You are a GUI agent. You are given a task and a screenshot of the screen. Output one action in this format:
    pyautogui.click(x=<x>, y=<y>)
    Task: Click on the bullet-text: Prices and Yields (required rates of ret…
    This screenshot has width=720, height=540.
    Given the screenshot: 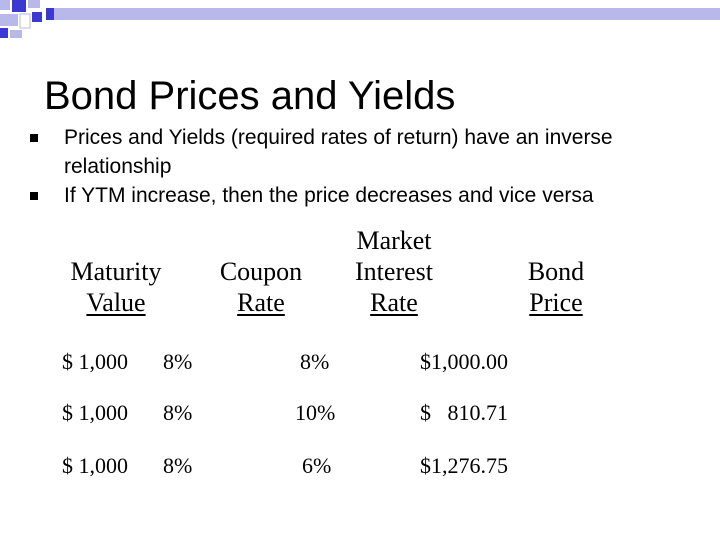 What is the action you would take?
    pyautogui.click(x=338, y=152)
    